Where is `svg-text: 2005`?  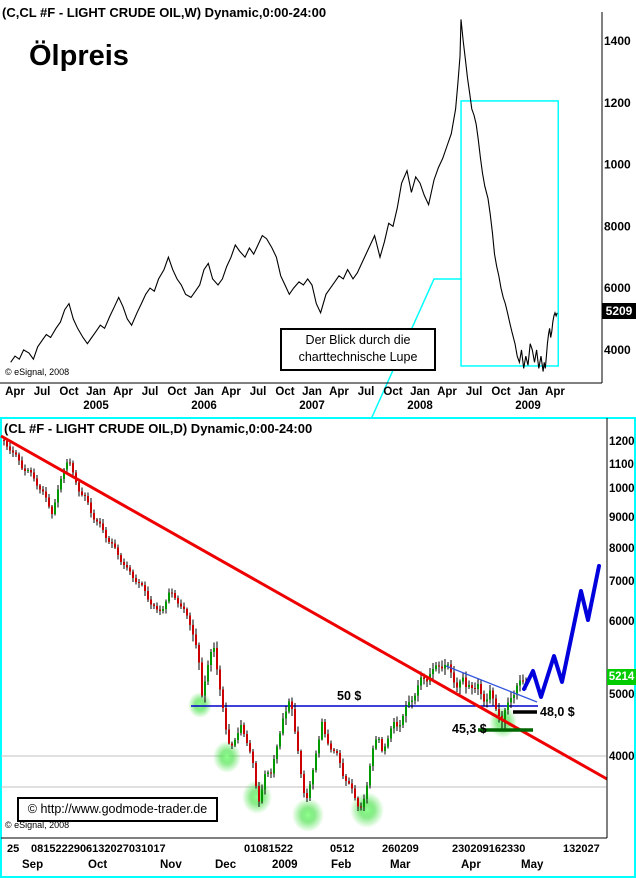
svg-text: 2005 is located at coordinates (96, 406).